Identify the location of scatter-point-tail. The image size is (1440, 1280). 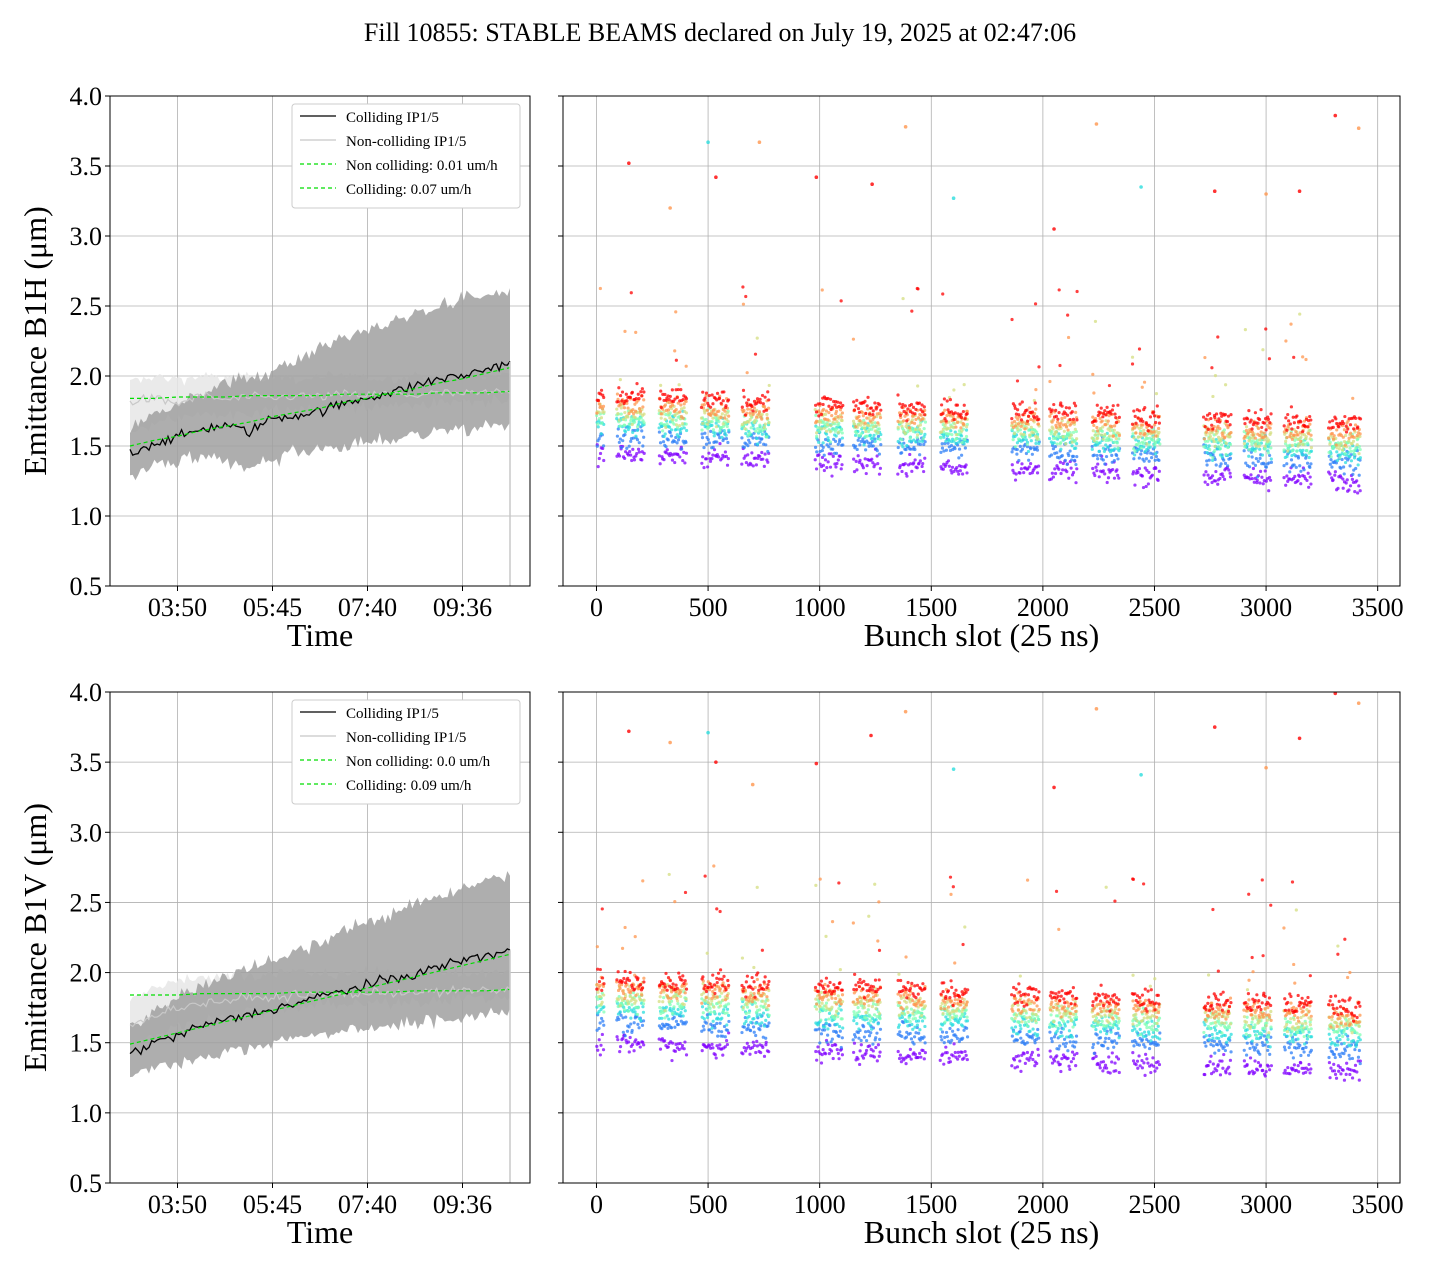
(1012, 319).